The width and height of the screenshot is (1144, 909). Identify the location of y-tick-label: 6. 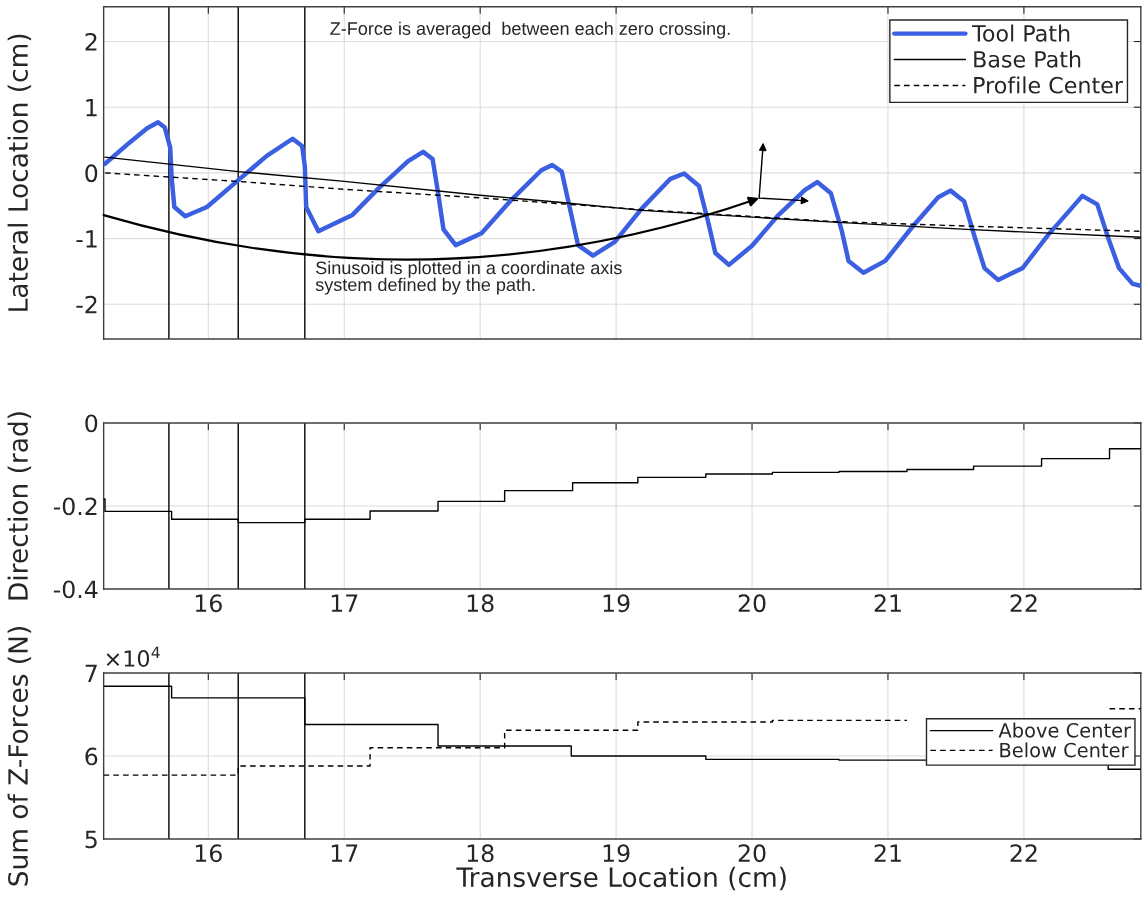
(91, 756).